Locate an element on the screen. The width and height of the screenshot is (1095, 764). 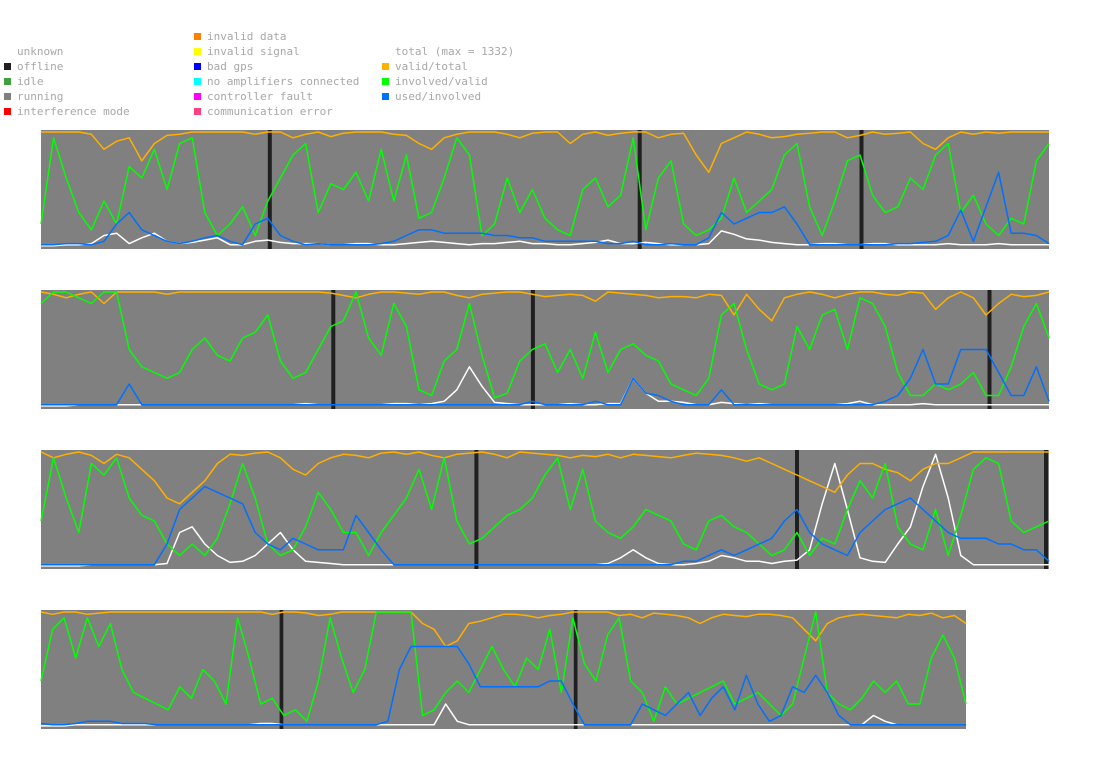
legend-item: idle is located at coordinates (67, 81).